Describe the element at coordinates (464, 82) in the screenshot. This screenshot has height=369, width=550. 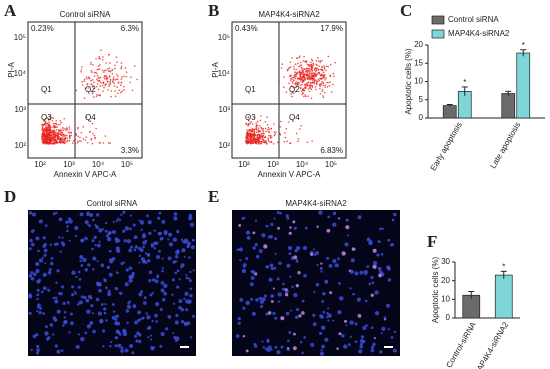
I see `significance: *` at that location.